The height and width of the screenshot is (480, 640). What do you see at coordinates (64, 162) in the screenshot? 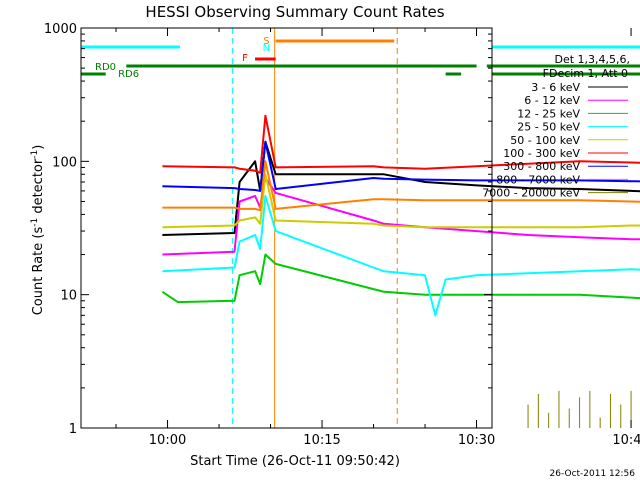
I see `y-tick-label: 100` at bounding box center [64, 162].